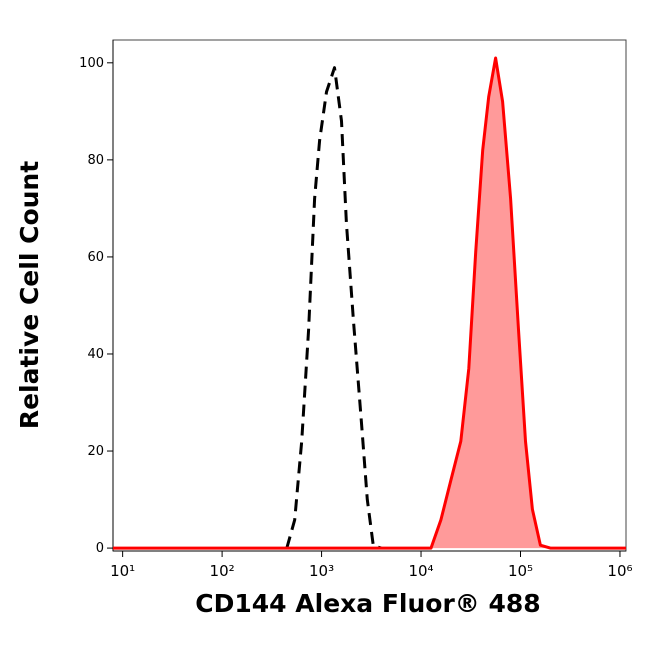  What do you see at coordinates (95, 257) in the screenshot?
I see `y-tick-label: 60` at bounding box center [95, 257].